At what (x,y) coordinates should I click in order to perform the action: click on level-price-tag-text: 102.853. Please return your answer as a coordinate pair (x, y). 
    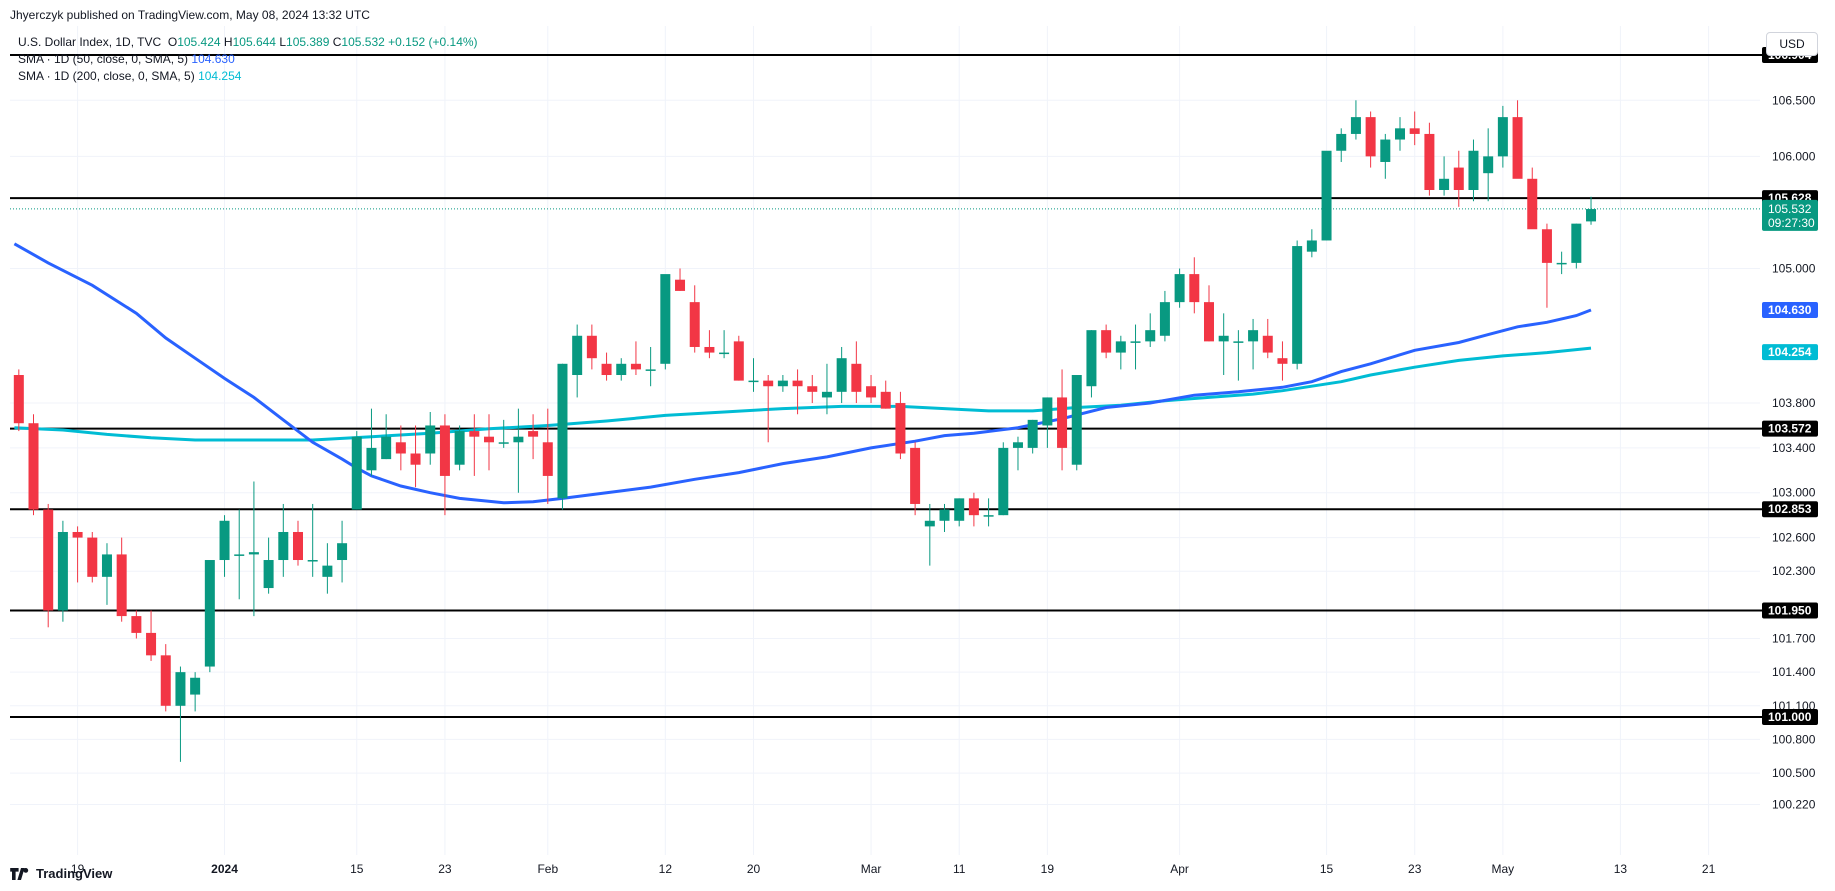
    Looking at the image, I should click on (1790, 509).